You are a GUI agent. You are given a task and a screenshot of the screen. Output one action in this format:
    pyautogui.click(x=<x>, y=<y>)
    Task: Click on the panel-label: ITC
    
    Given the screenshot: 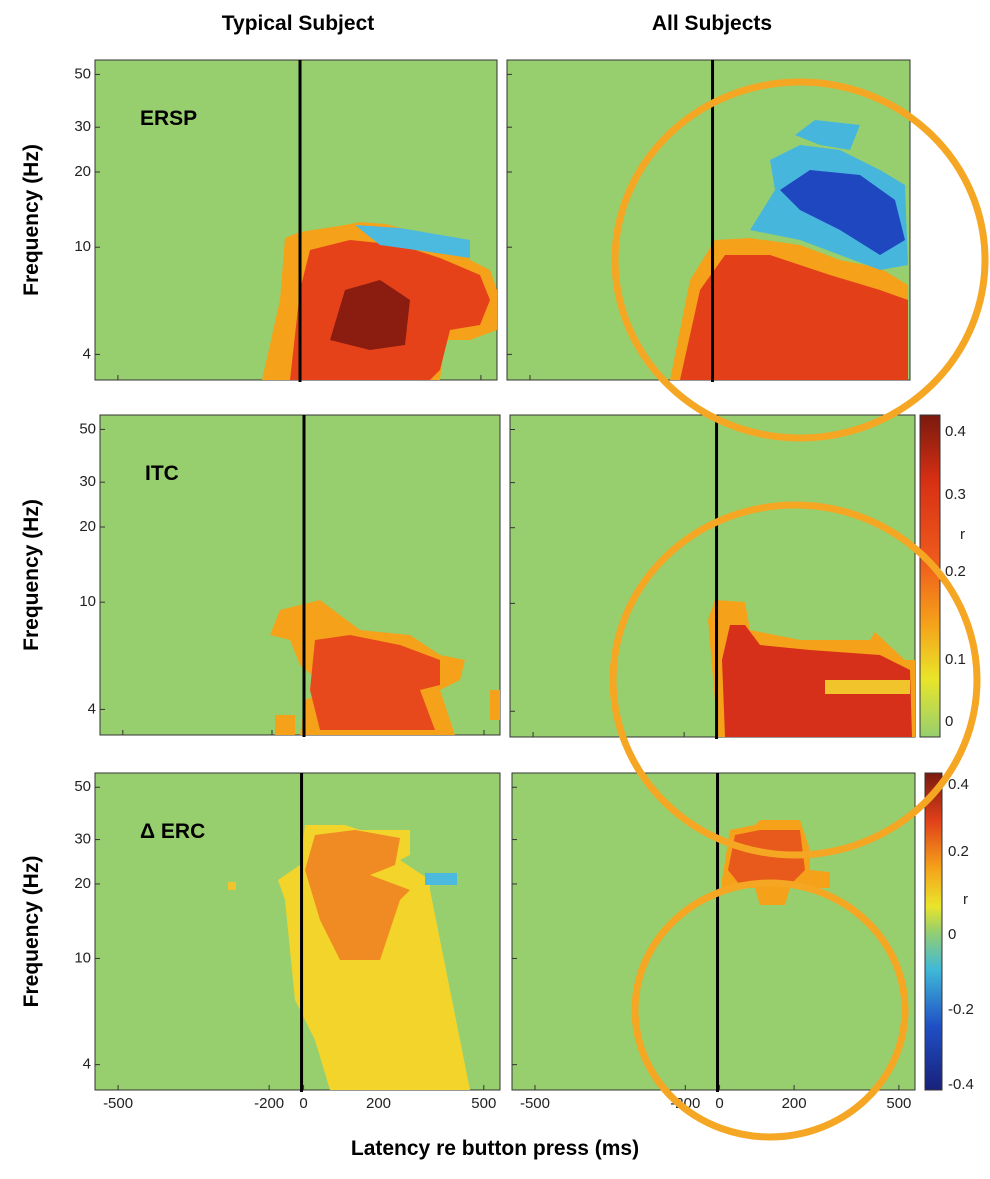 What is the action you would take?
    pyautogui.click(x=162, y=473)
    